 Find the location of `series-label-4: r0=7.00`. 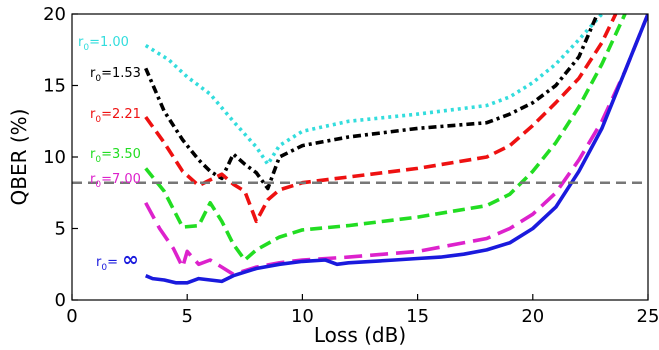

series-label-4: r0=7.00 is located at coordinates (115, 181).